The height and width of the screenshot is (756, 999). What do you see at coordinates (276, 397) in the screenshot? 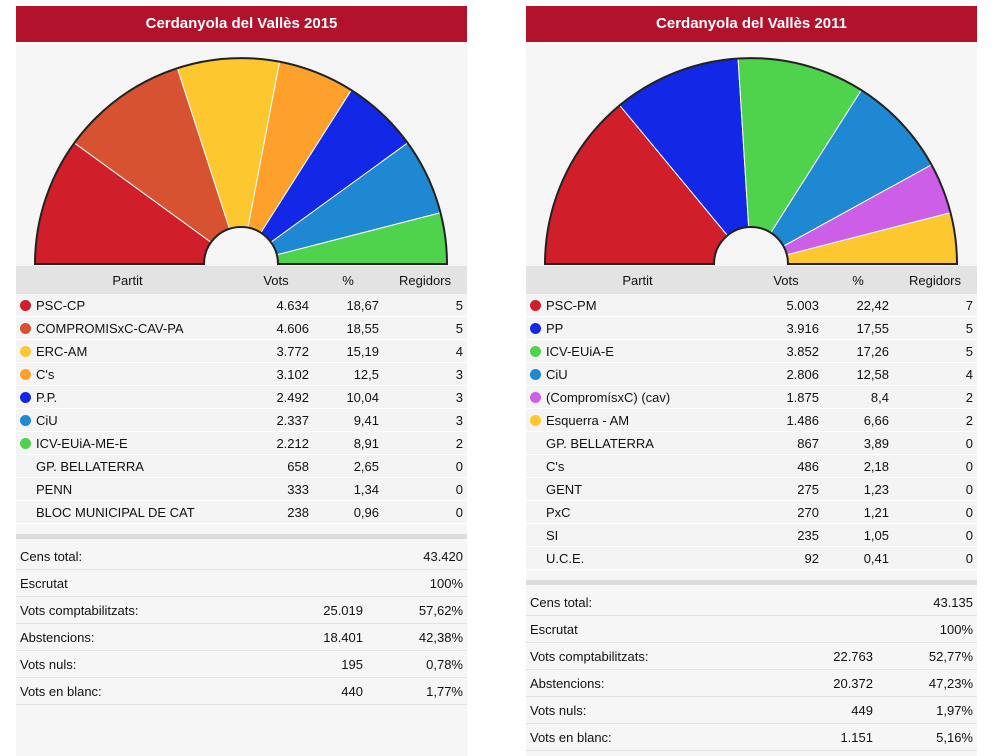
I see `party-votes: 2.492` at bounding box center [276, 397].